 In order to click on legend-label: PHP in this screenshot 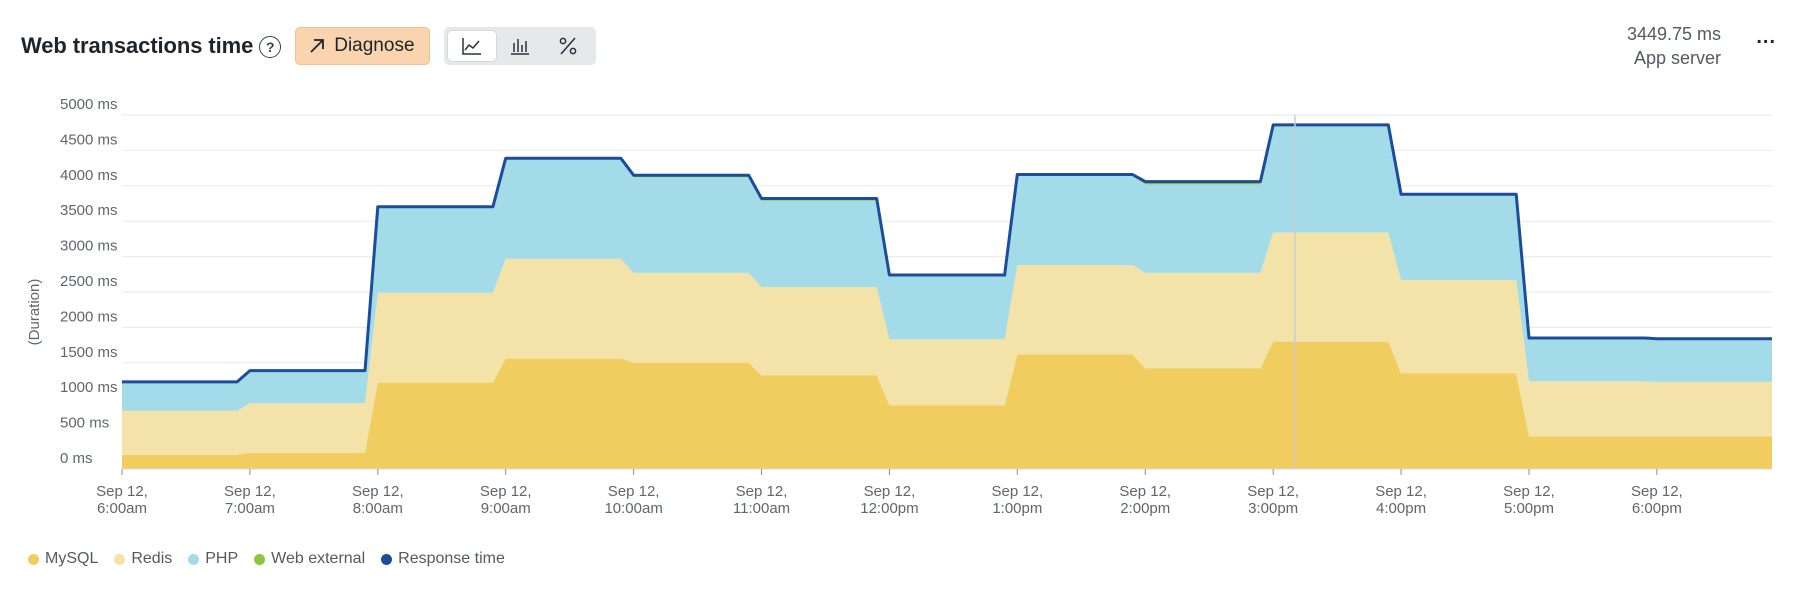, I will do `click(222, 558)`.